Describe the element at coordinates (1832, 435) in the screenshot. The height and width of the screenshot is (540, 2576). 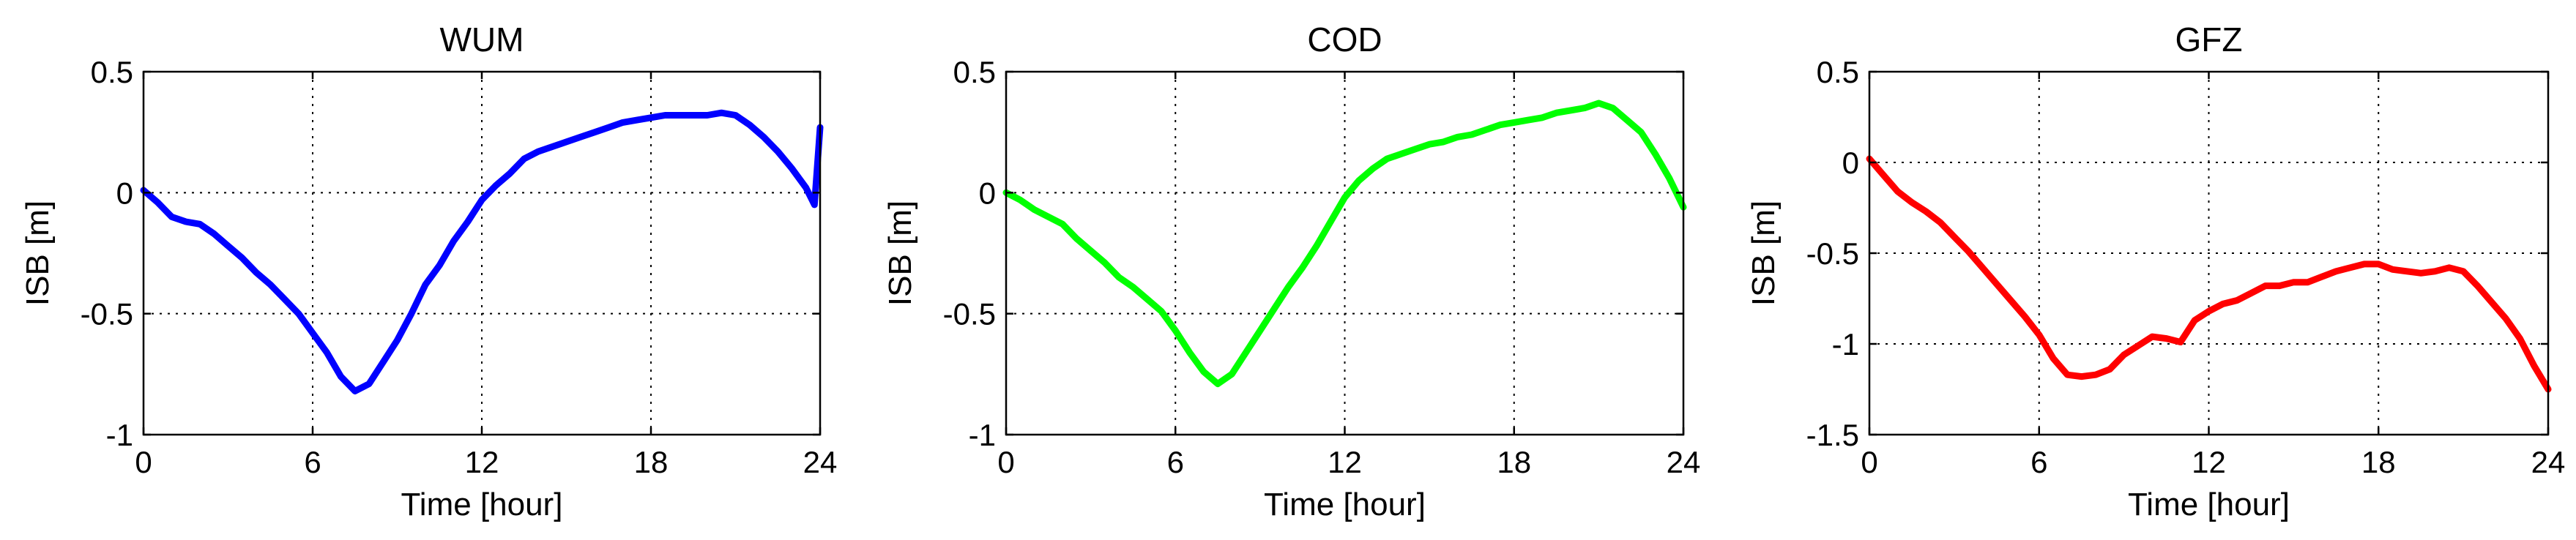
I see `gfz-y-tick-label: -1.5` at that location.